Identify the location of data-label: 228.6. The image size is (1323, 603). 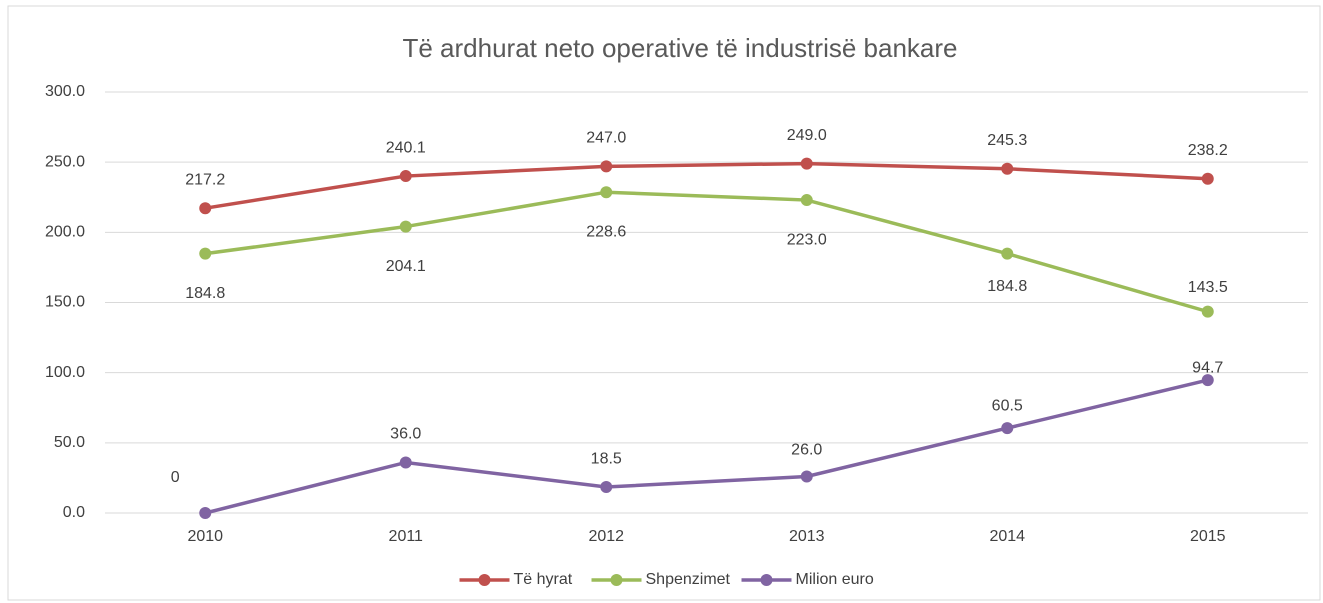
(606, 231).